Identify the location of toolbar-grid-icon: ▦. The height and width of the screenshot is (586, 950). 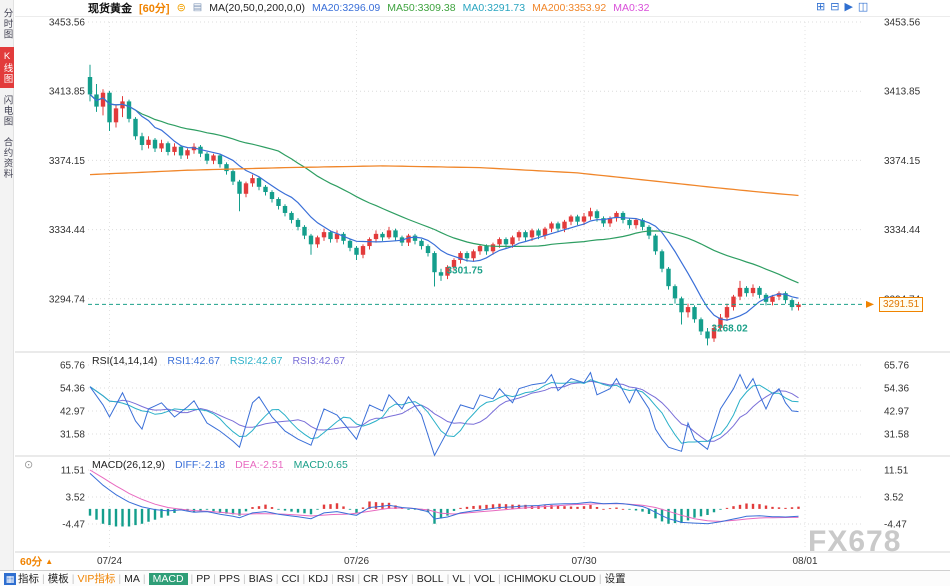
(10, 578).